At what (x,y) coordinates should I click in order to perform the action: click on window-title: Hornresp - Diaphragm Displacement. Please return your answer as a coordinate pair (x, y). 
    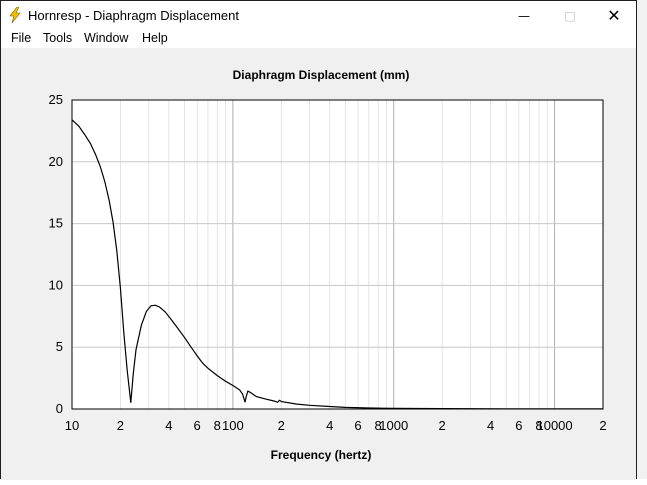
    Looking at the image, I should click on (133, 15).